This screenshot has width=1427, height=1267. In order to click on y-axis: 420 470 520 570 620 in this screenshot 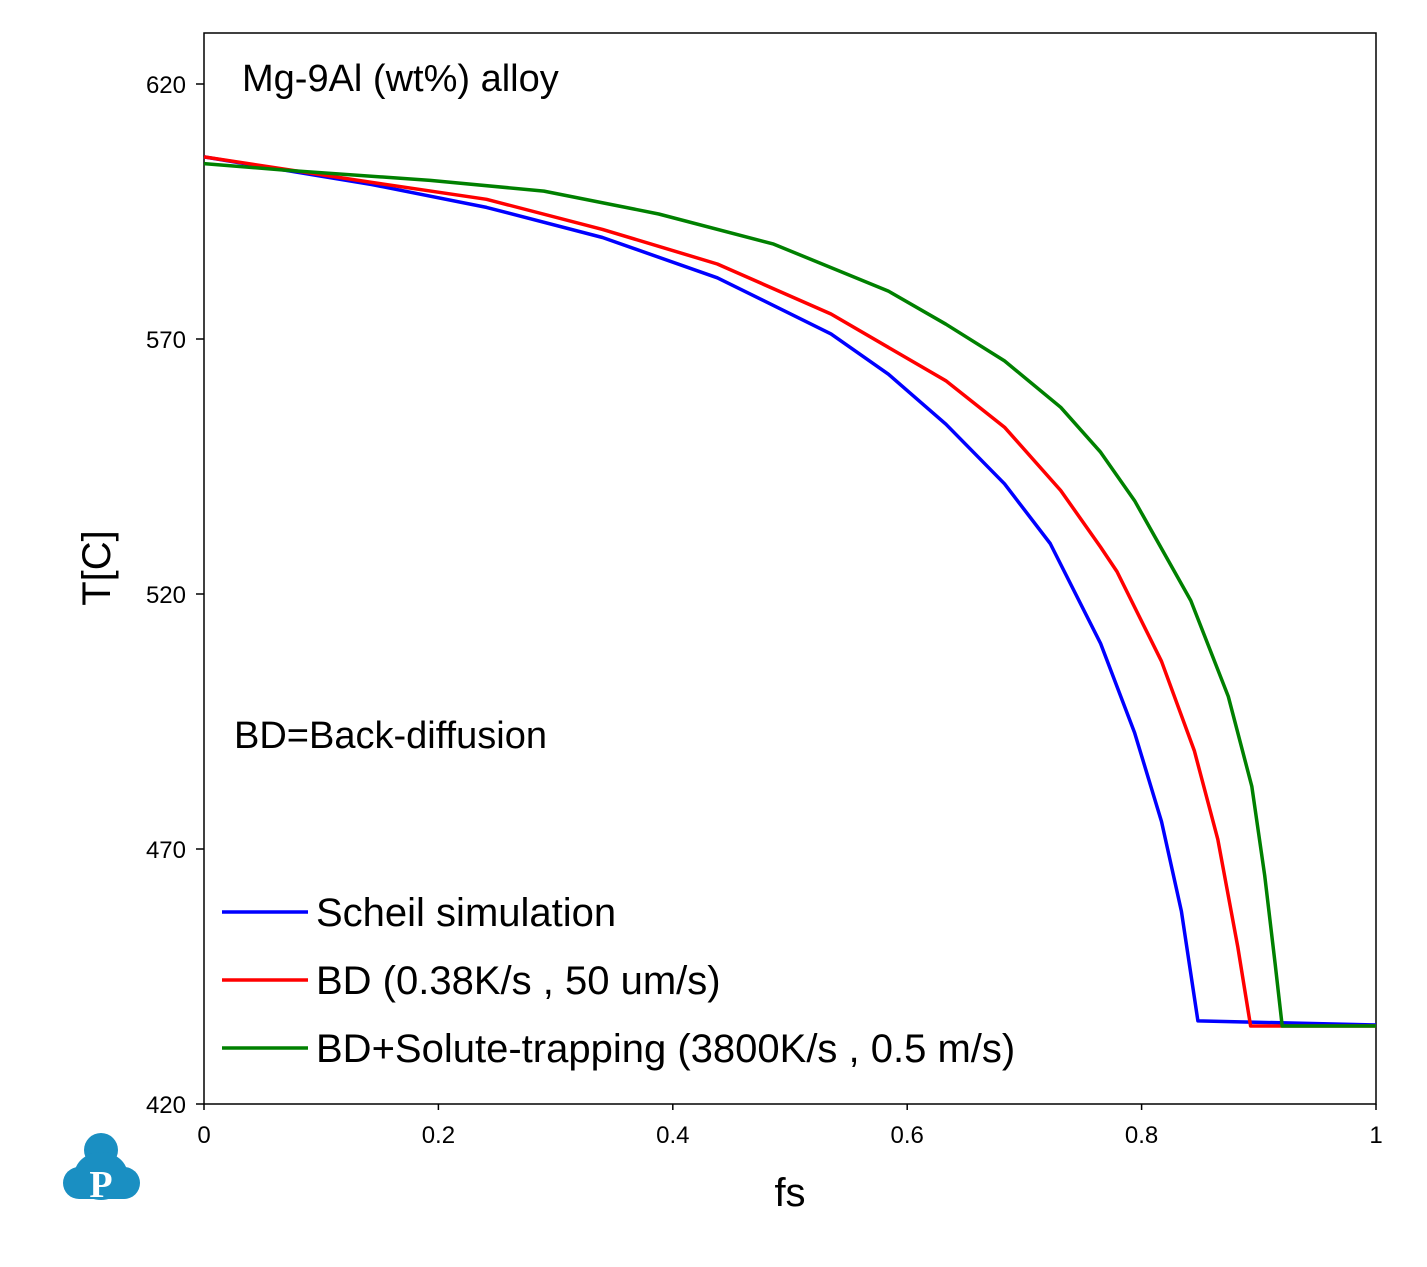, I will do `click(175, 595)`.